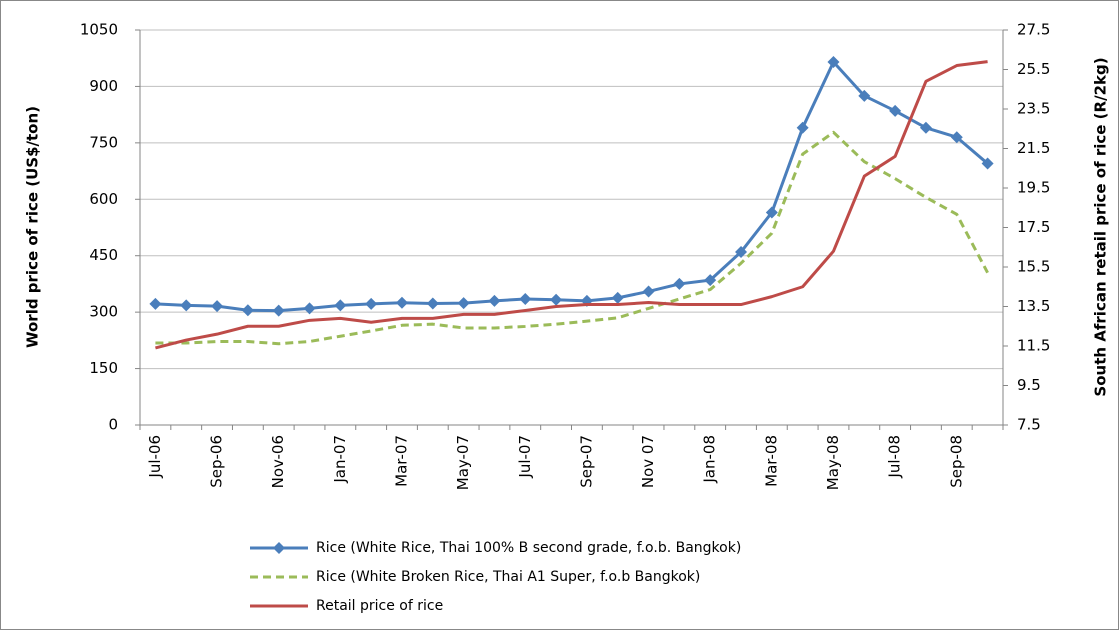 The image size is (1119, 630). What do you see at coordinates (340, 459) in the screenshot?
I see `x-tick-label: Jan-07` at bounding box center [340, 459].